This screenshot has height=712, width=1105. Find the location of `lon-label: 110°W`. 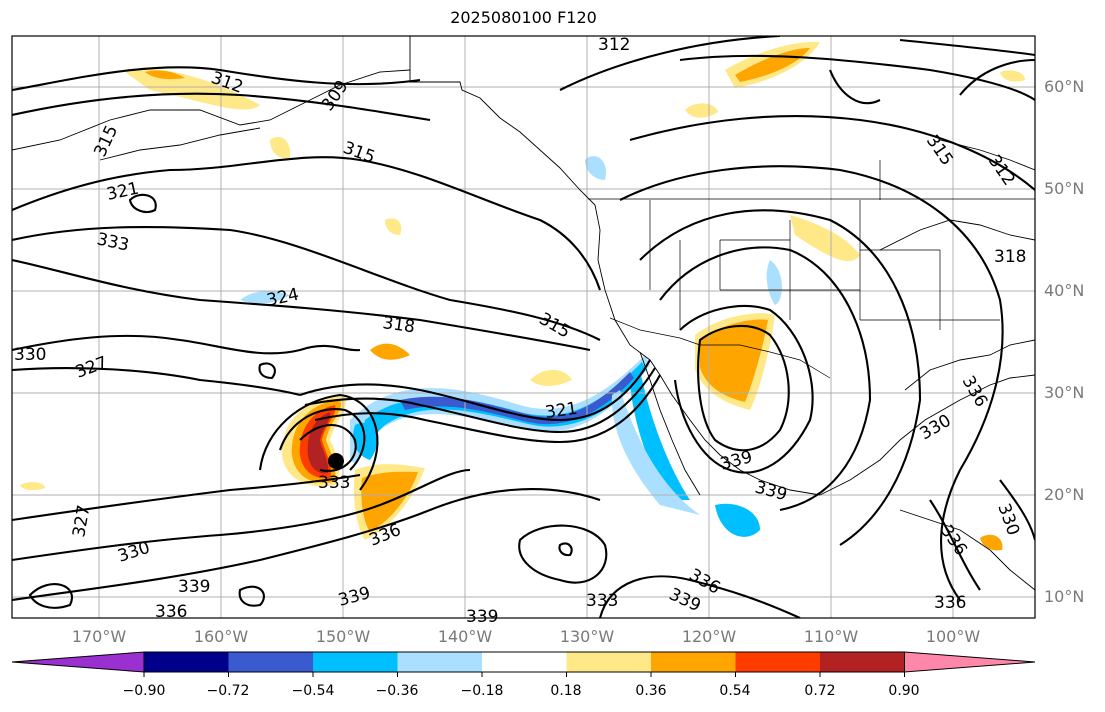

lon-label: 110°W is located at coordinates (831, 636).